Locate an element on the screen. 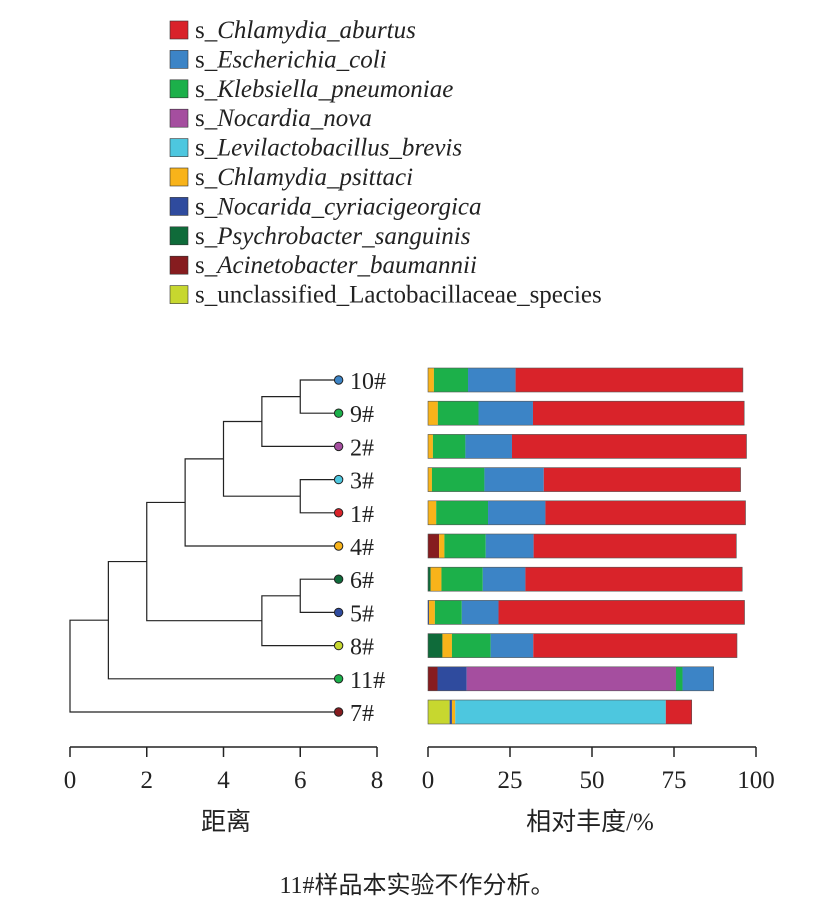 This screenshot has width=834, height=908. legend-item: s_Acinetobacter_baumannii is located at coordinates (323, 265).